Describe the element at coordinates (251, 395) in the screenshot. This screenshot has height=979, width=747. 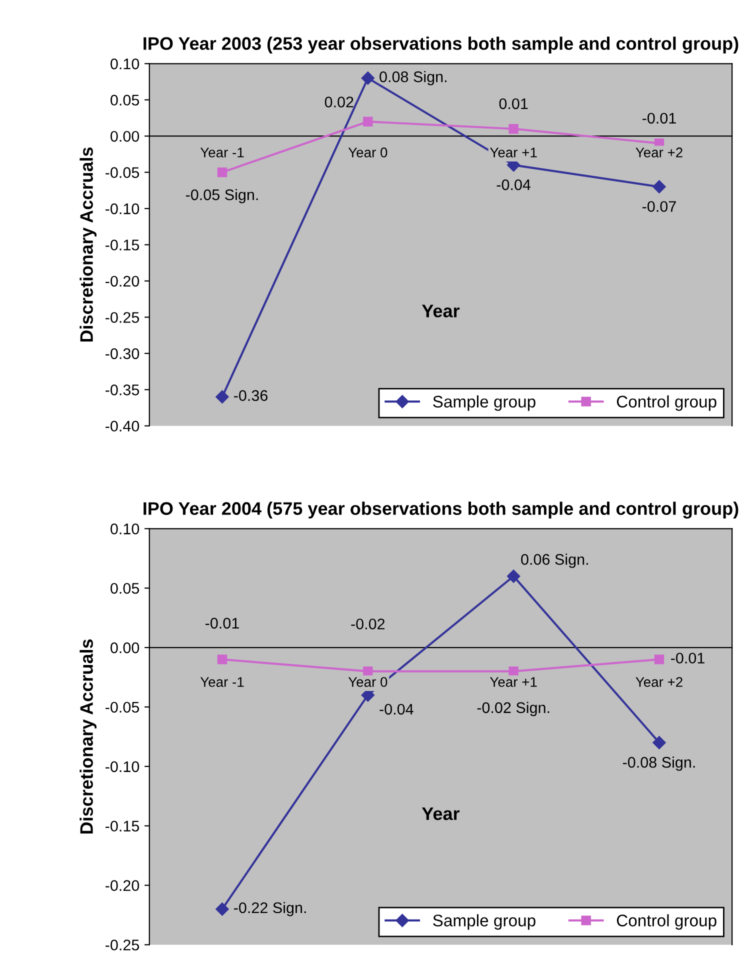
I see `data-label: -0.36` at that location.